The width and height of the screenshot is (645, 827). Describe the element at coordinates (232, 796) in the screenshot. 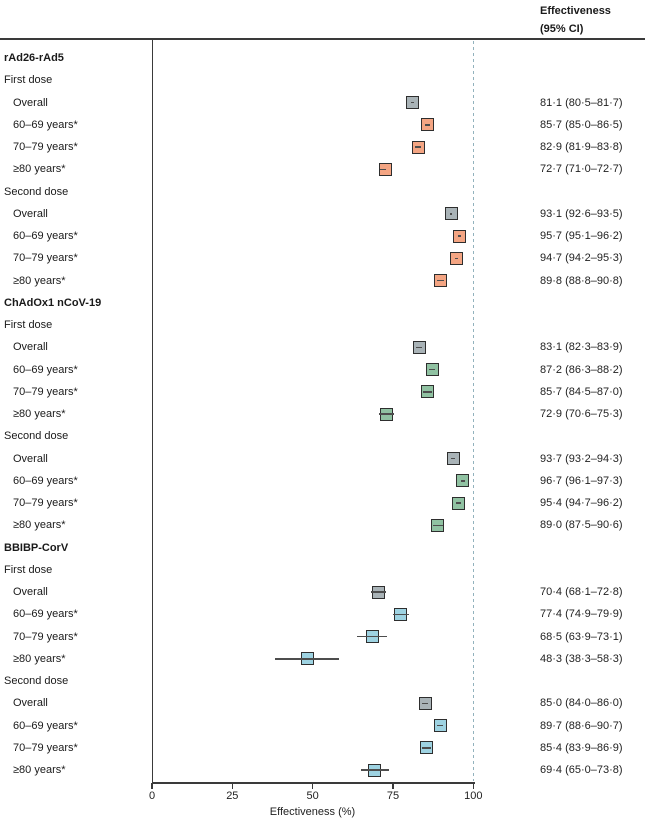

I see `x-axis-tick-label: 25` at that location.